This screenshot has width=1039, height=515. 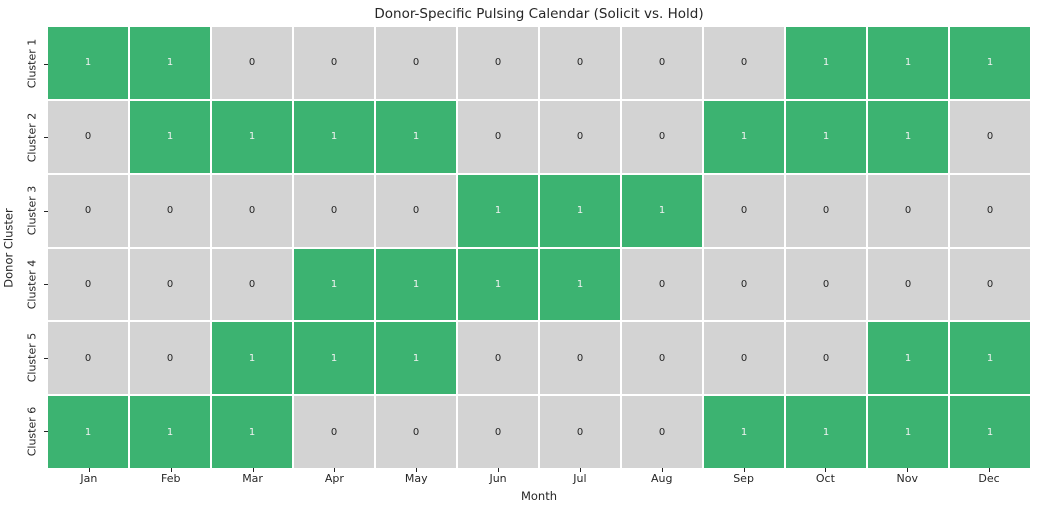 What do you see at coordinates (252, 478) in the screenshot?
I see `x-tick-label: Mar` at bounding box center [252, 478].